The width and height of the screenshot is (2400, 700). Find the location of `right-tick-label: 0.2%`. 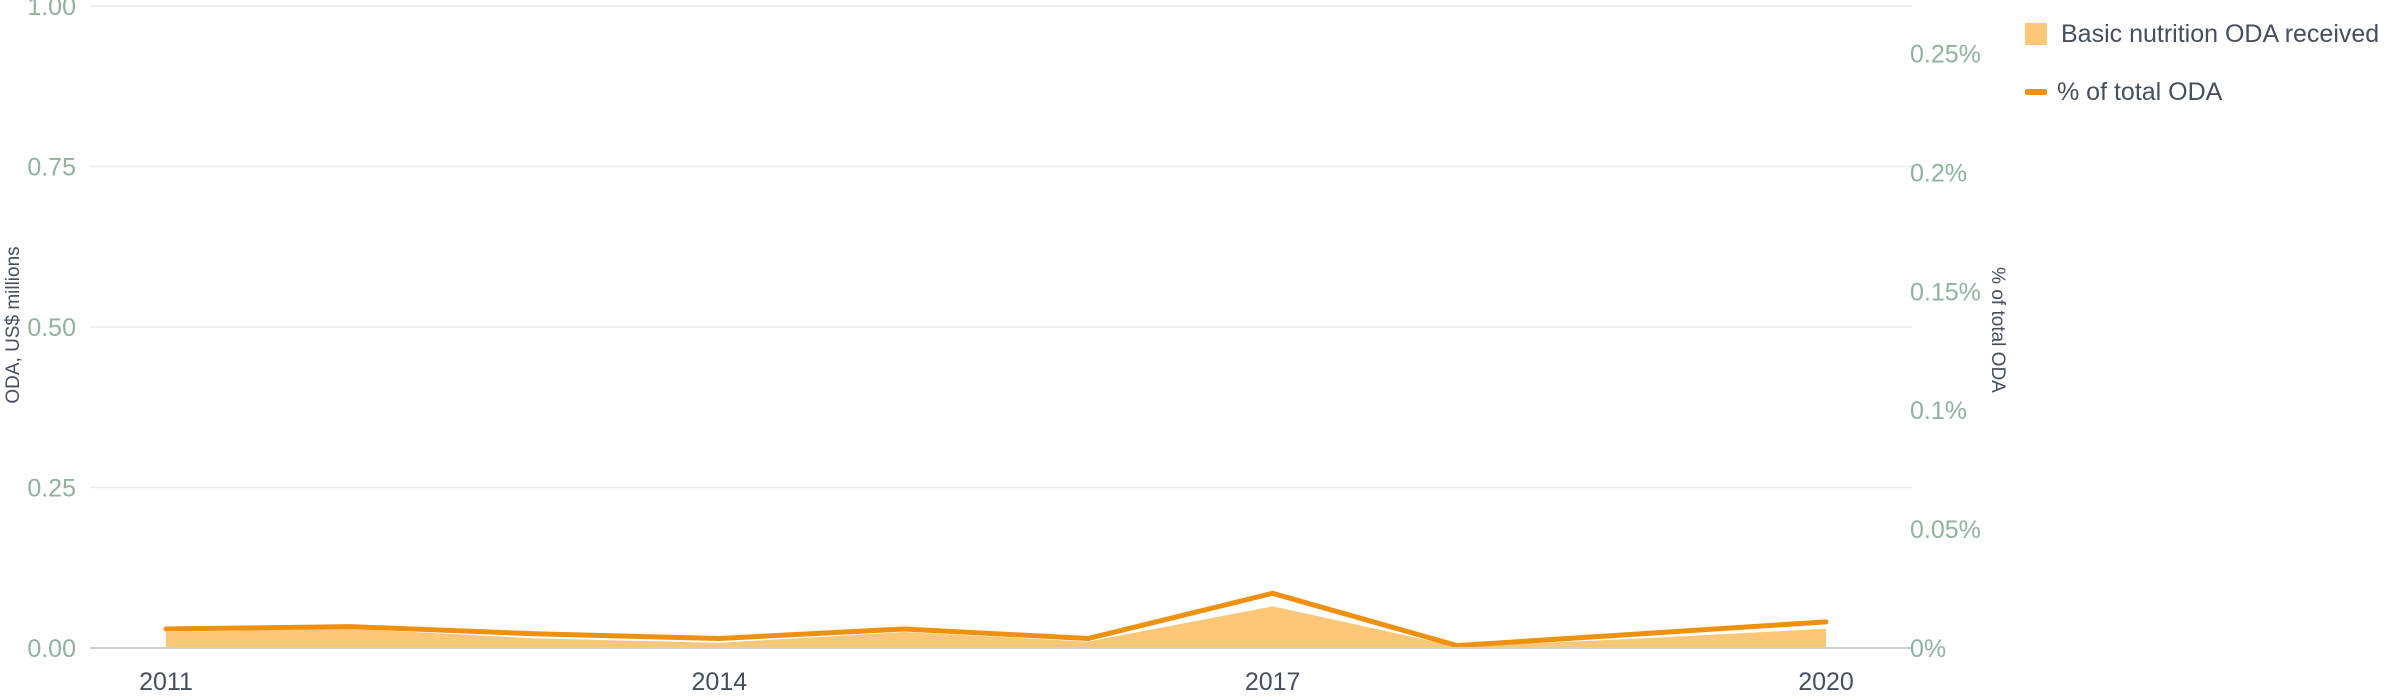

right-tick-label: 0.2% is located at coordinates (1938, 173).